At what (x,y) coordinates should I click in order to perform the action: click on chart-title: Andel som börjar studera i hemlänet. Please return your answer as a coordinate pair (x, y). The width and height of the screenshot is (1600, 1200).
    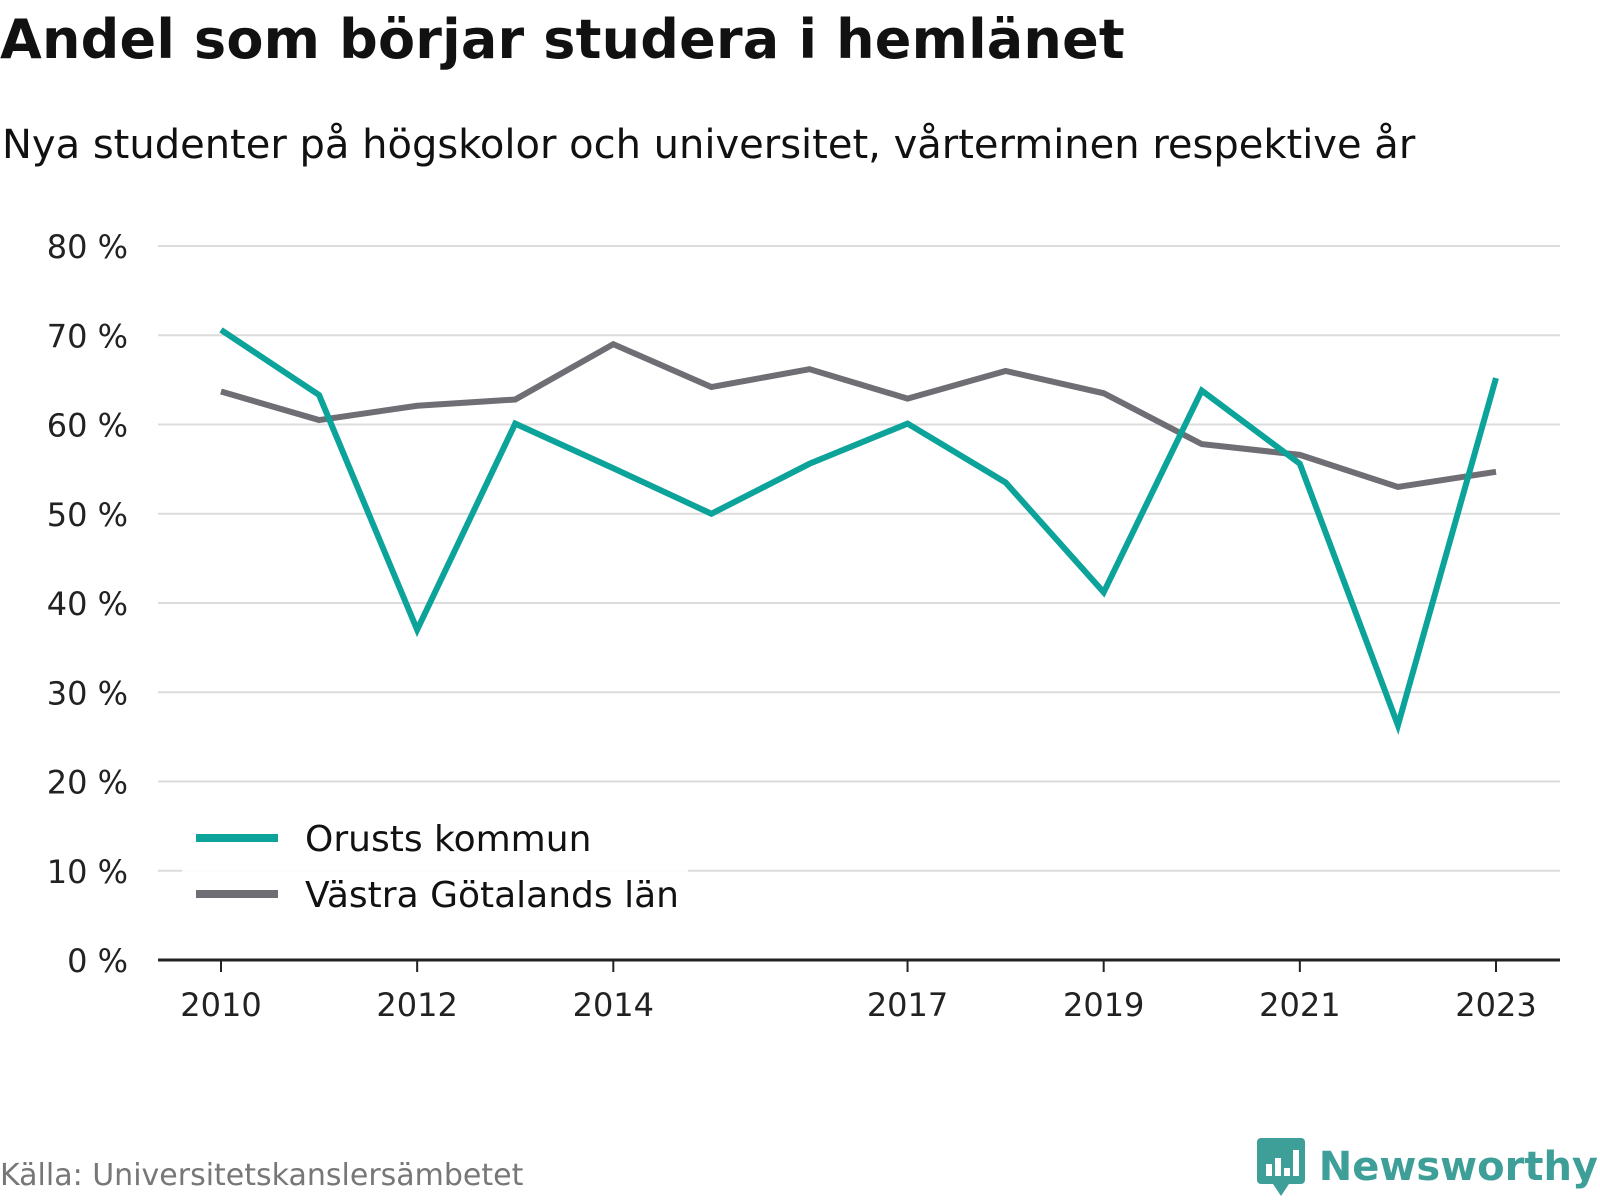
    Looking at the image, I should click on (562, 39).